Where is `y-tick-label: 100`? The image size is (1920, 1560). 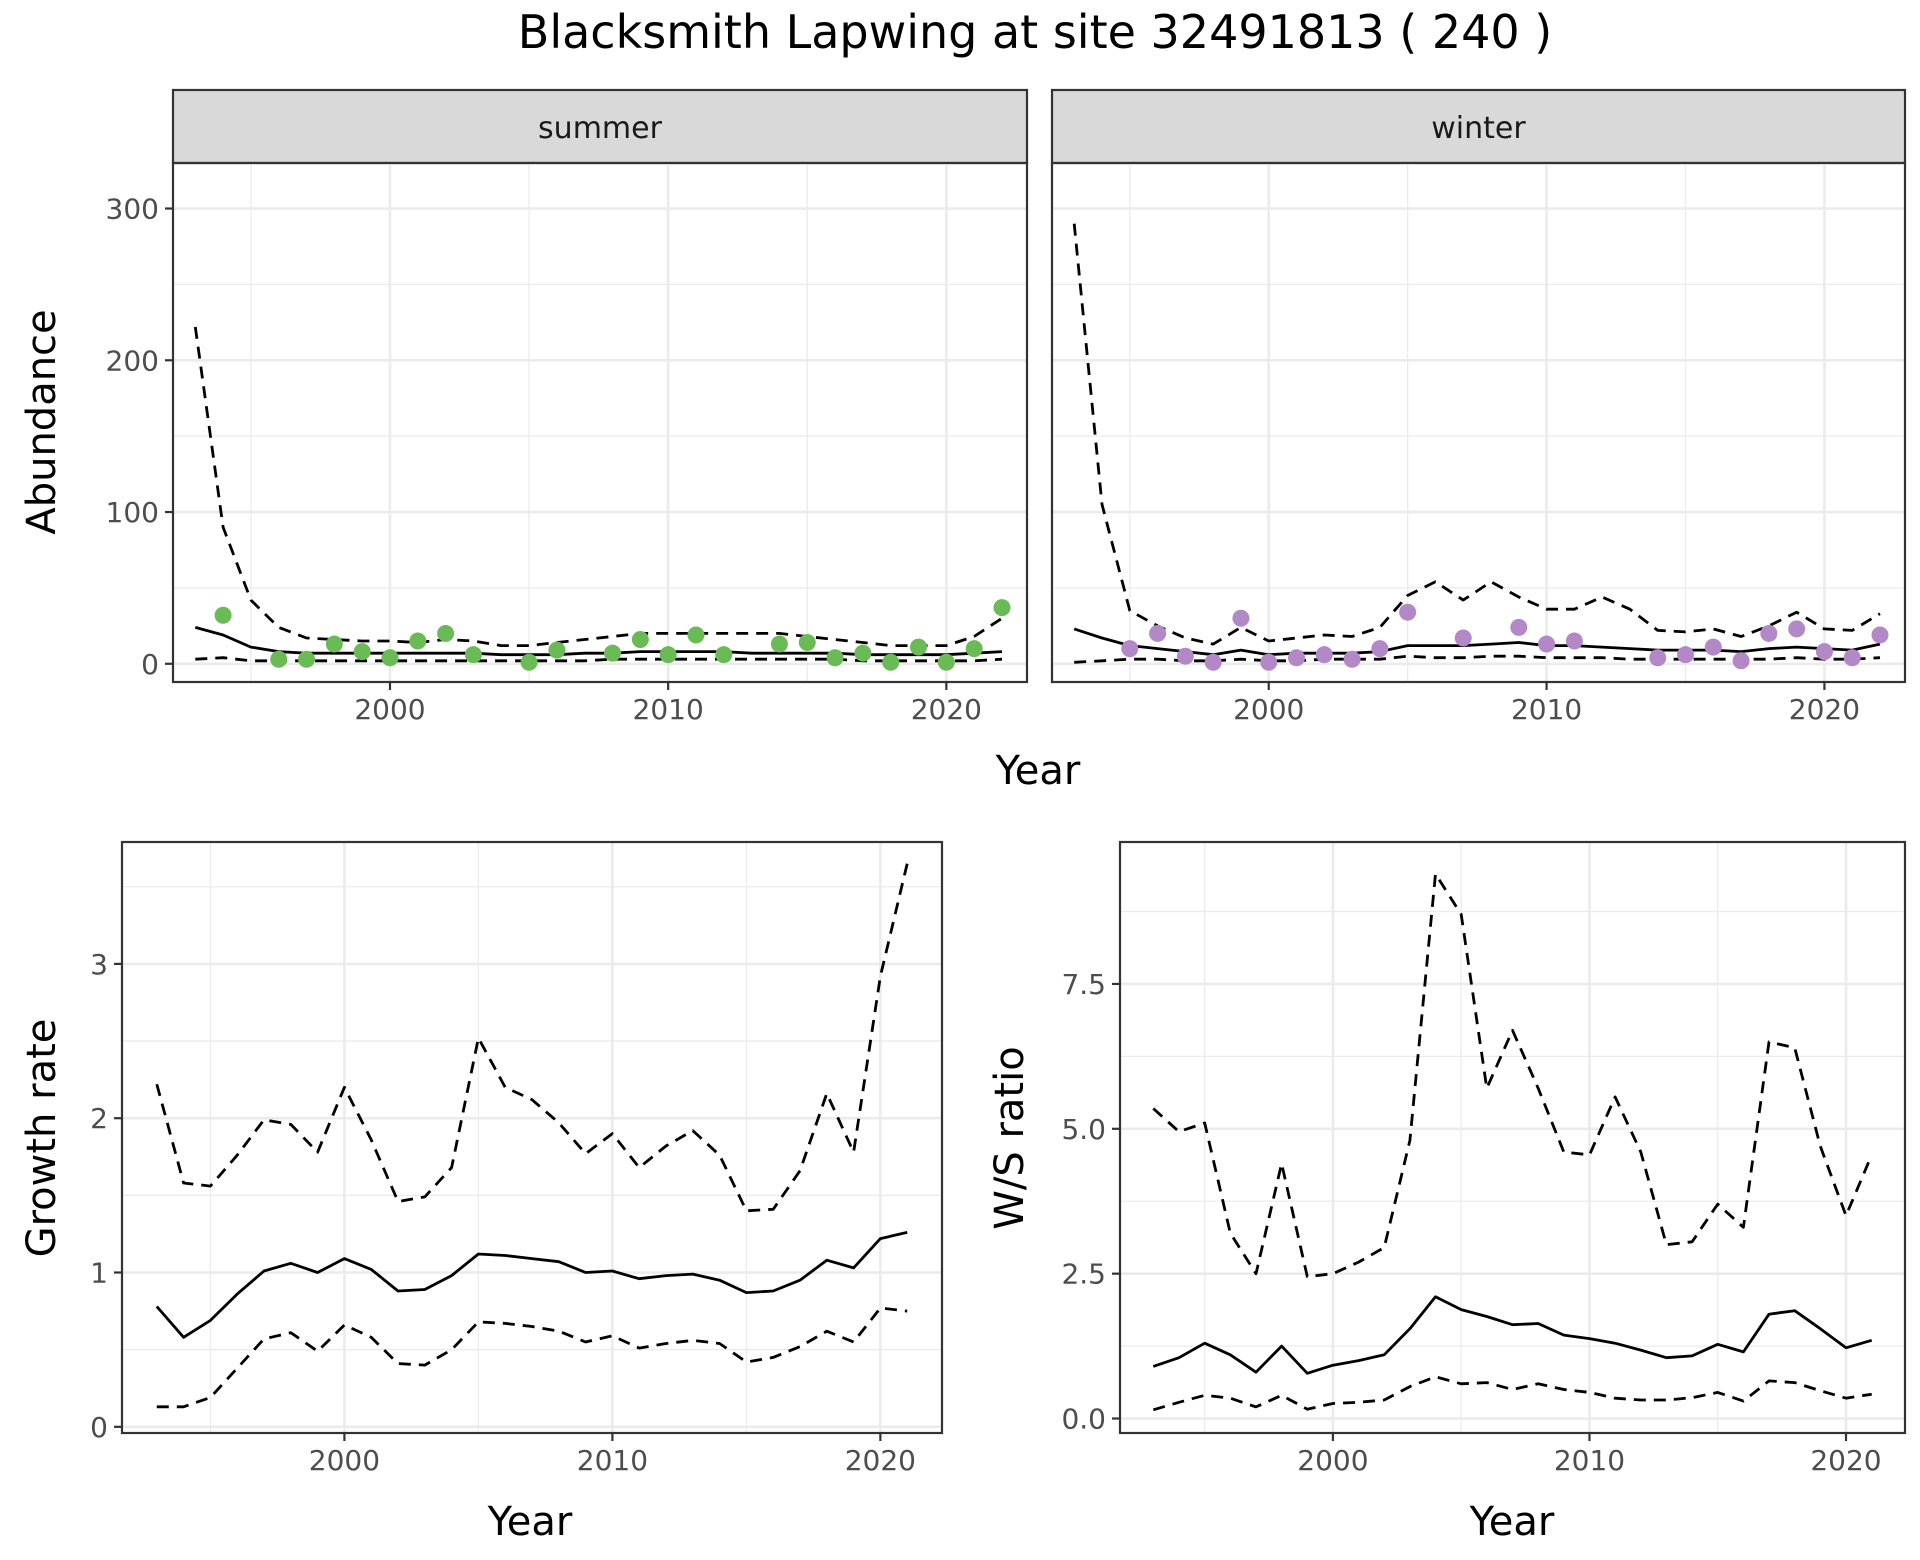 y-tick-label: 100 is located at coordinates (132, 512).